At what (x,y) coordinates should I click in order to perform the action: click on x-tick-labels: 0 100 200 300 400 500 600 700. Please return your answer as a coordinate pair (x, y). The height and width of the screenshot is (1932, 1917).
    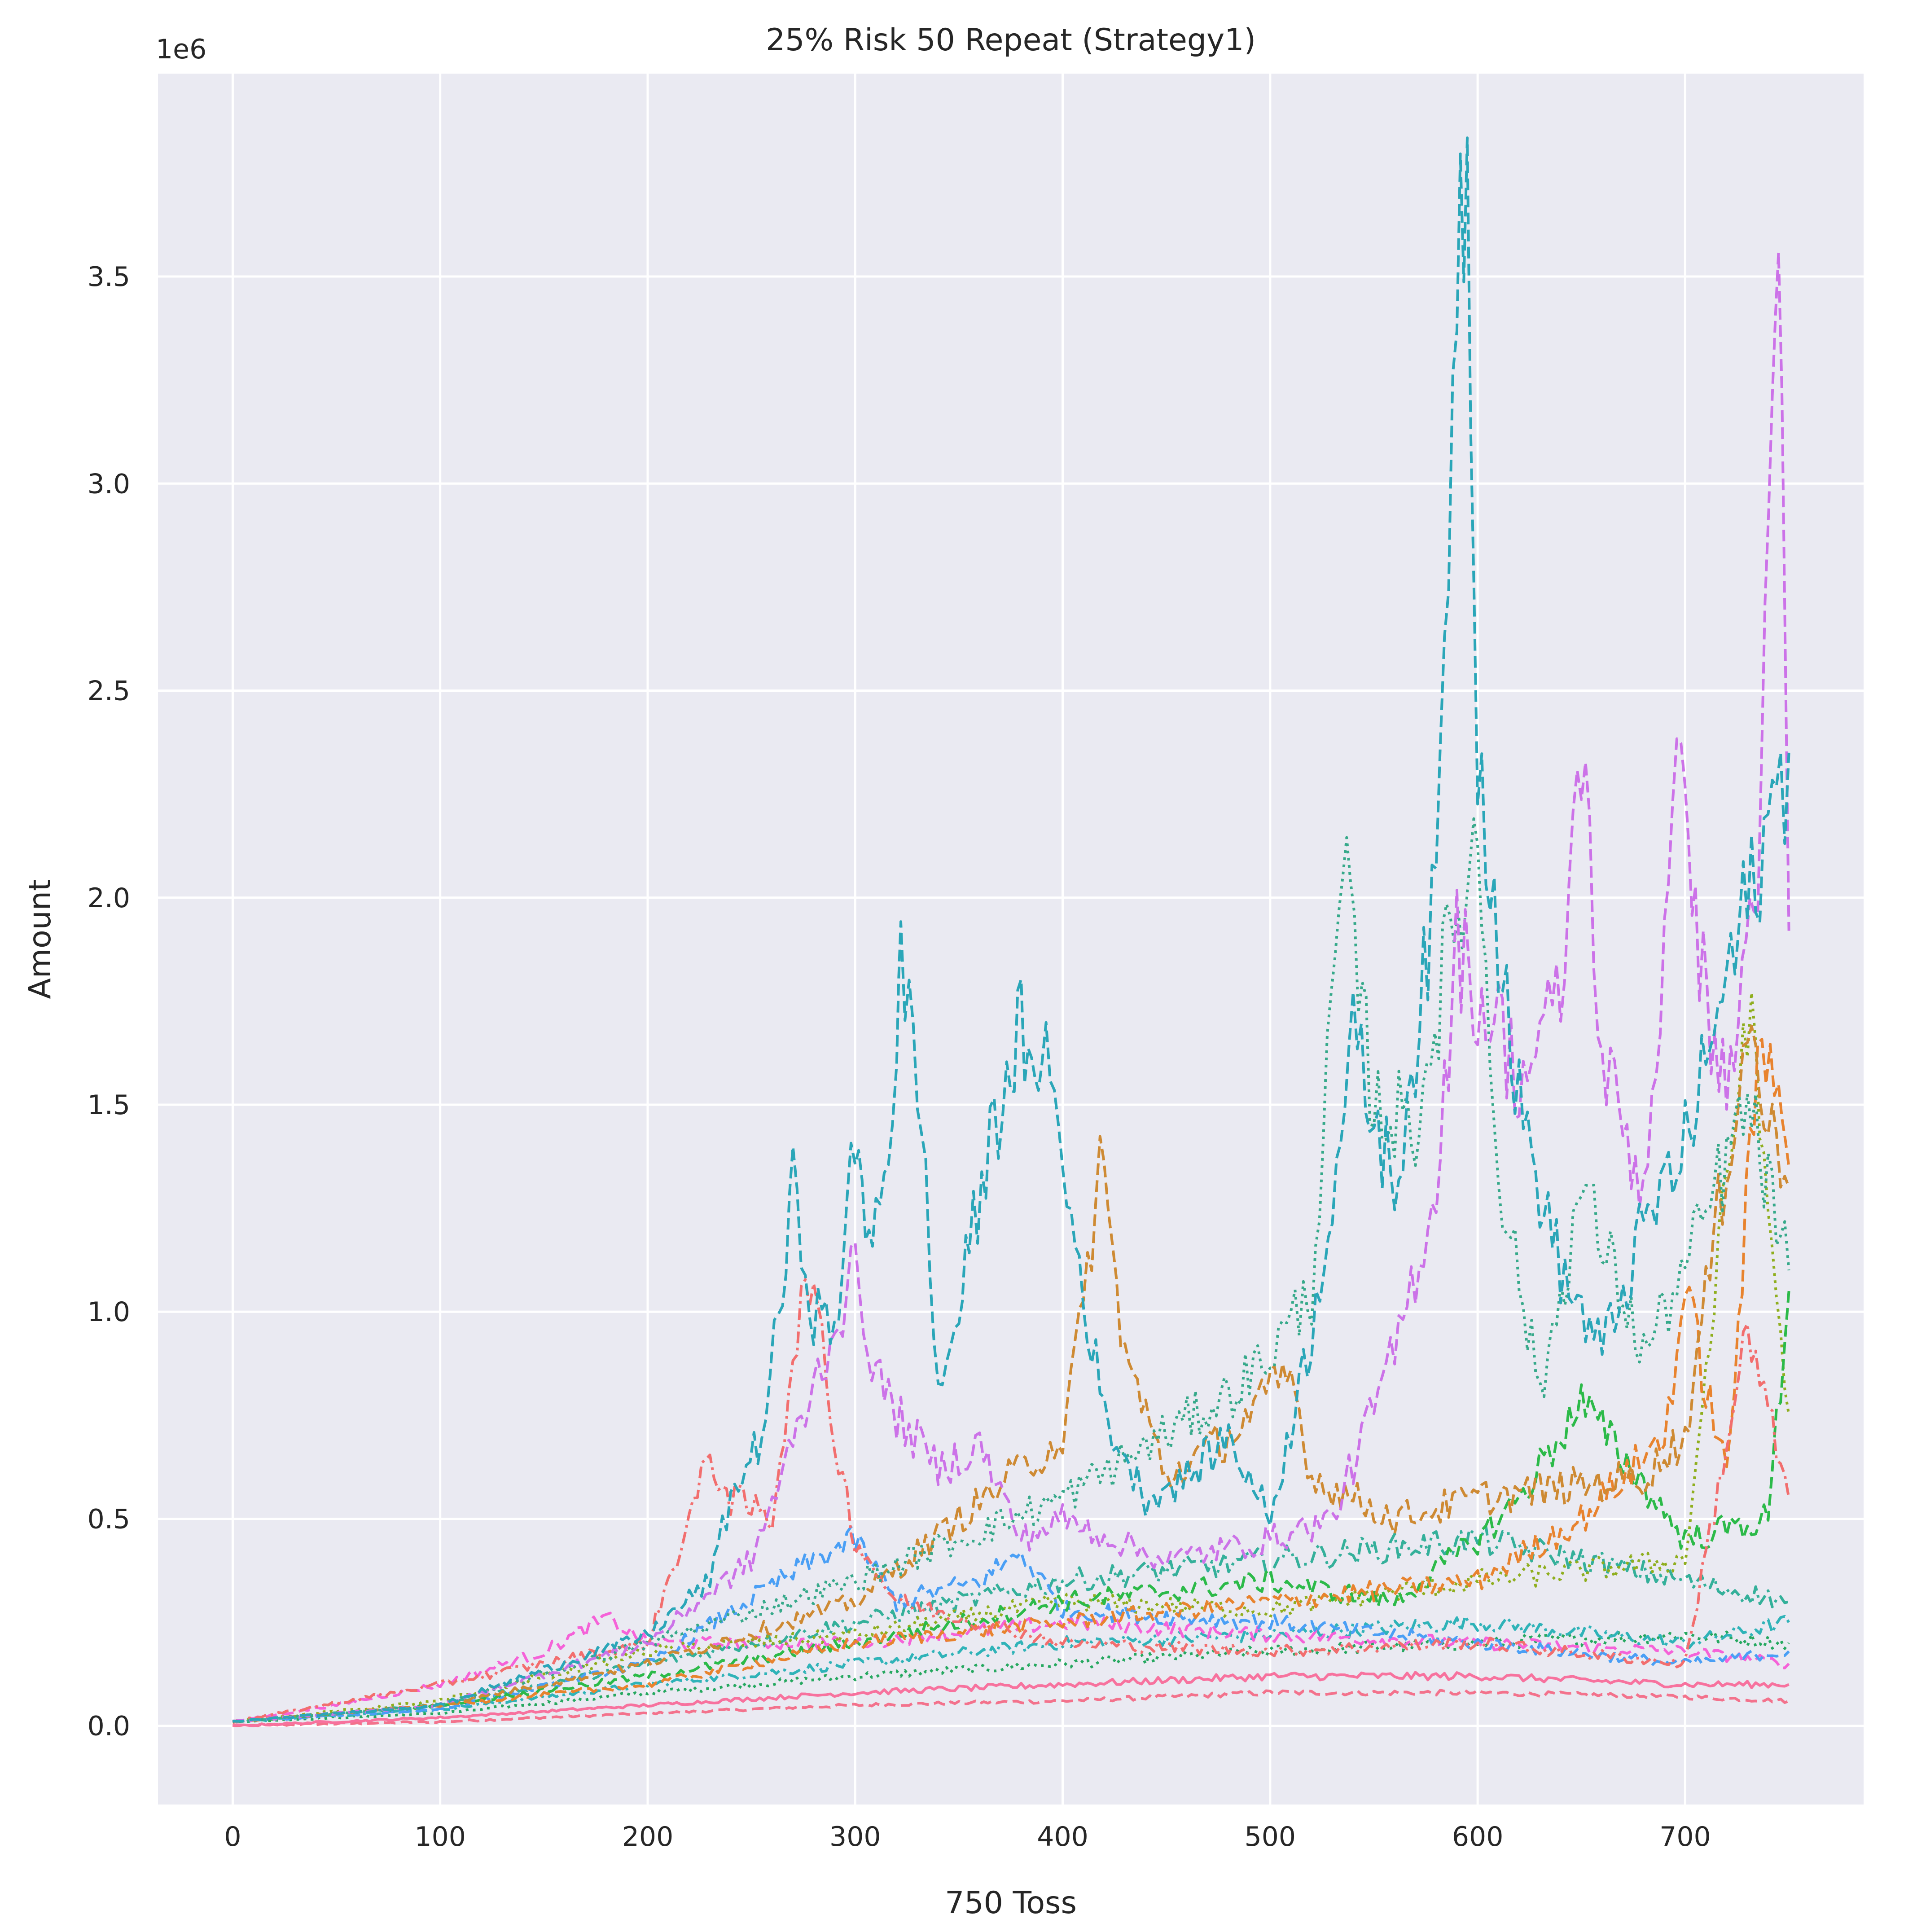
    Looking at the image, I should click on (967, 1837).